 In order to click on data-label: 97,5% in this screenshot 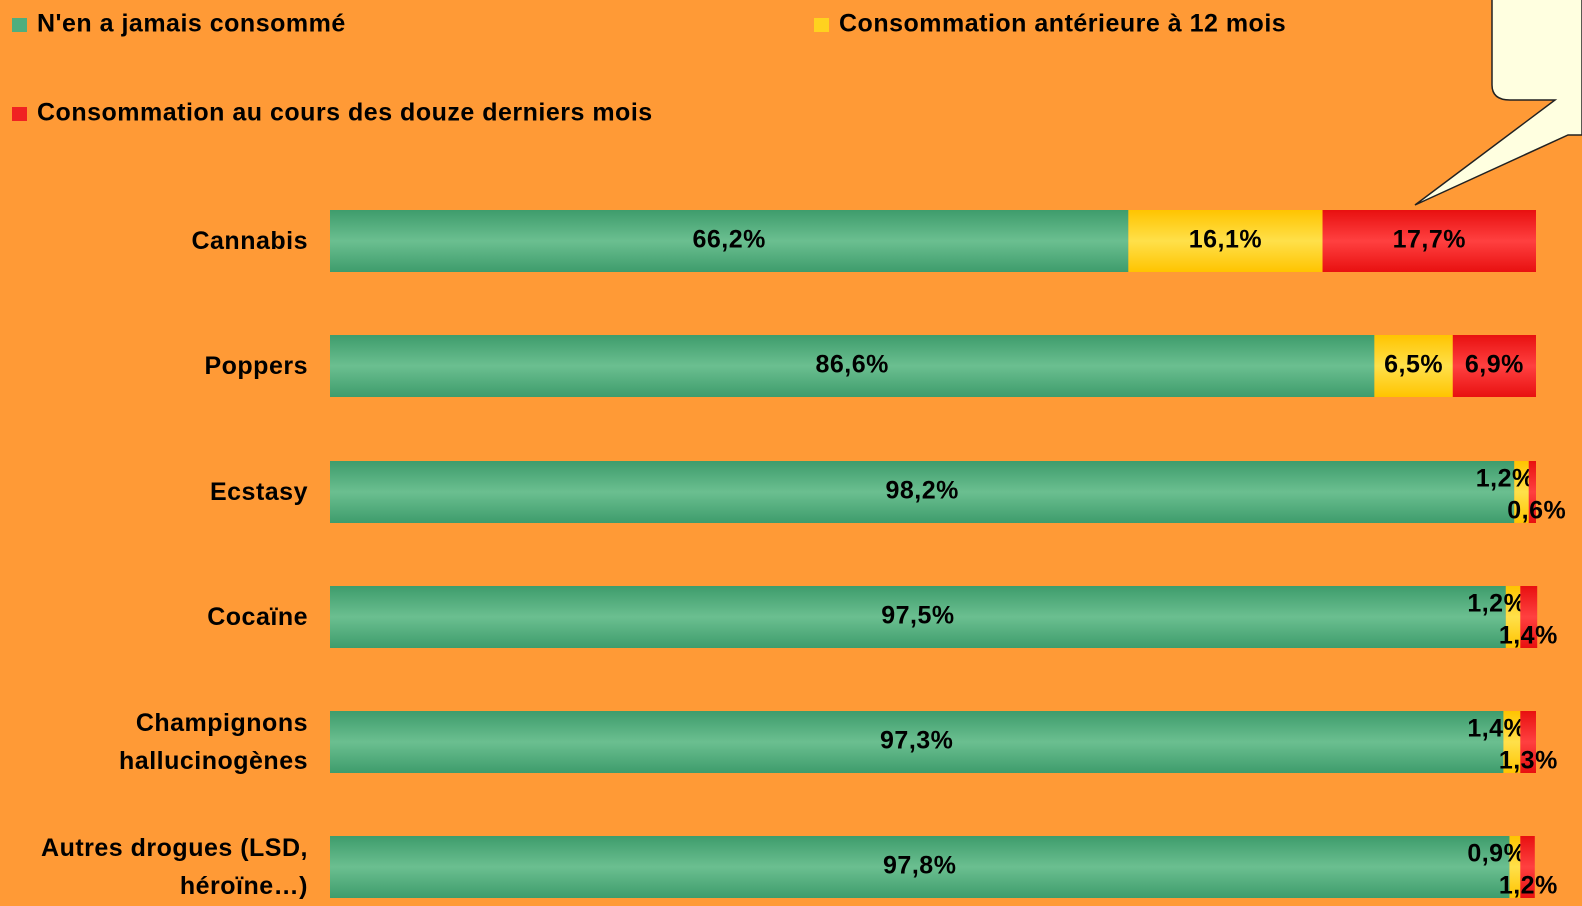, I will do `click(917, 616)`.